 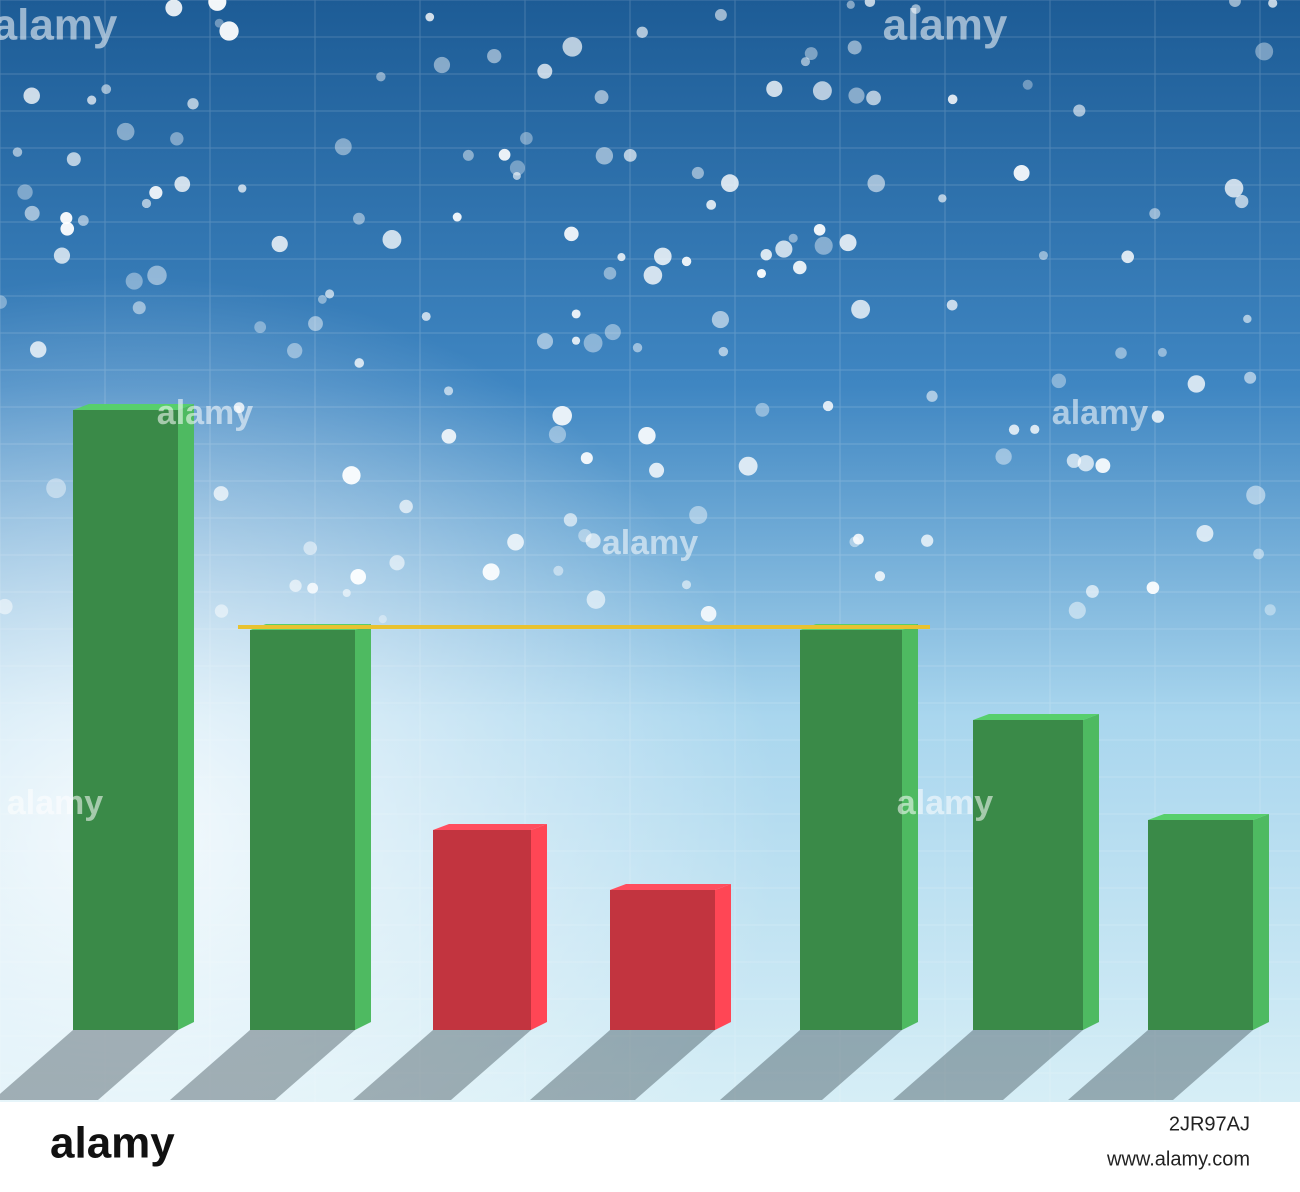 What do you see at coordinates (1178, 1159) in the screenshot?
I see `footer-url: www.alamy.com` at bounding box center [1178, 1159].